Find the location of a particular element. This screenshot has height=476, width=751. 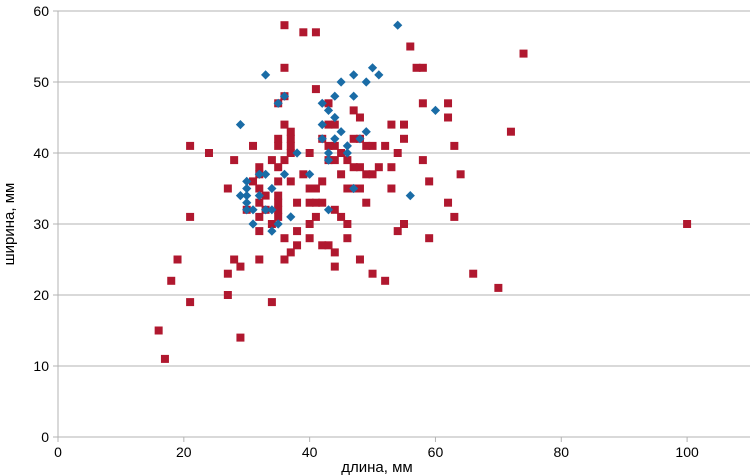

y-axis-title: ширина, мм is located at coordinates (9, 224).